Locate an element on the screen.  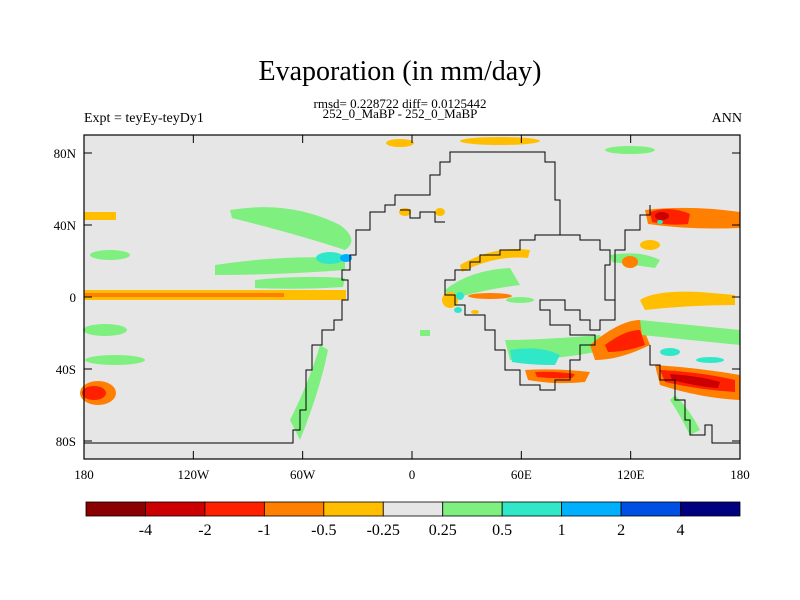
experiment-label: Expt = teyEy-teyDy1 is located at coordinates (144, 118).